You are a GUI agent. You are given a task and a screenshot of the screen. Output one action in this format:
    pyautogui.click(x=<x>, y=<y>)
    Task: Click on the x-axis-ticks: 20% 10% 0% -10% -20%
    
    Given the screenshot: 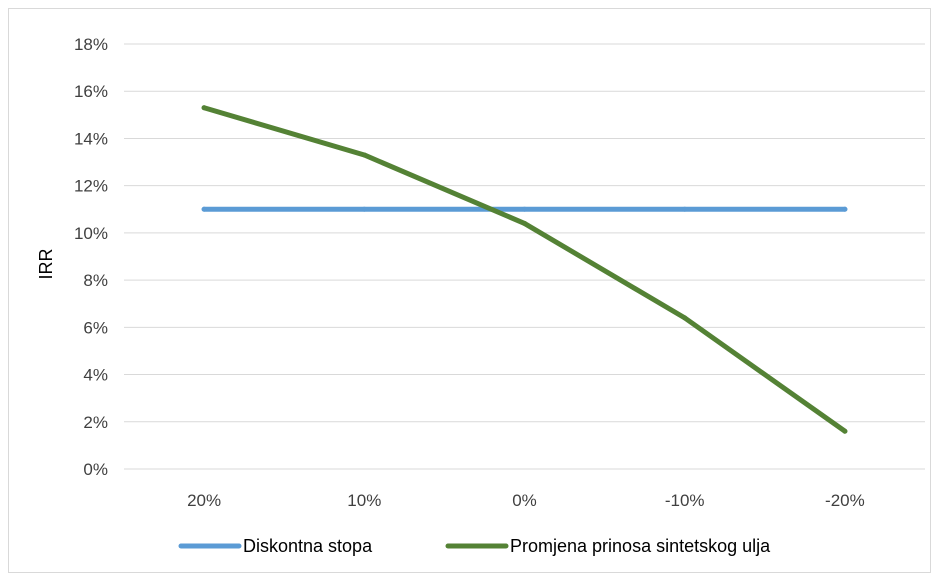 What is the action you would take?
    pyautogui.click(x=526, y=500)
    